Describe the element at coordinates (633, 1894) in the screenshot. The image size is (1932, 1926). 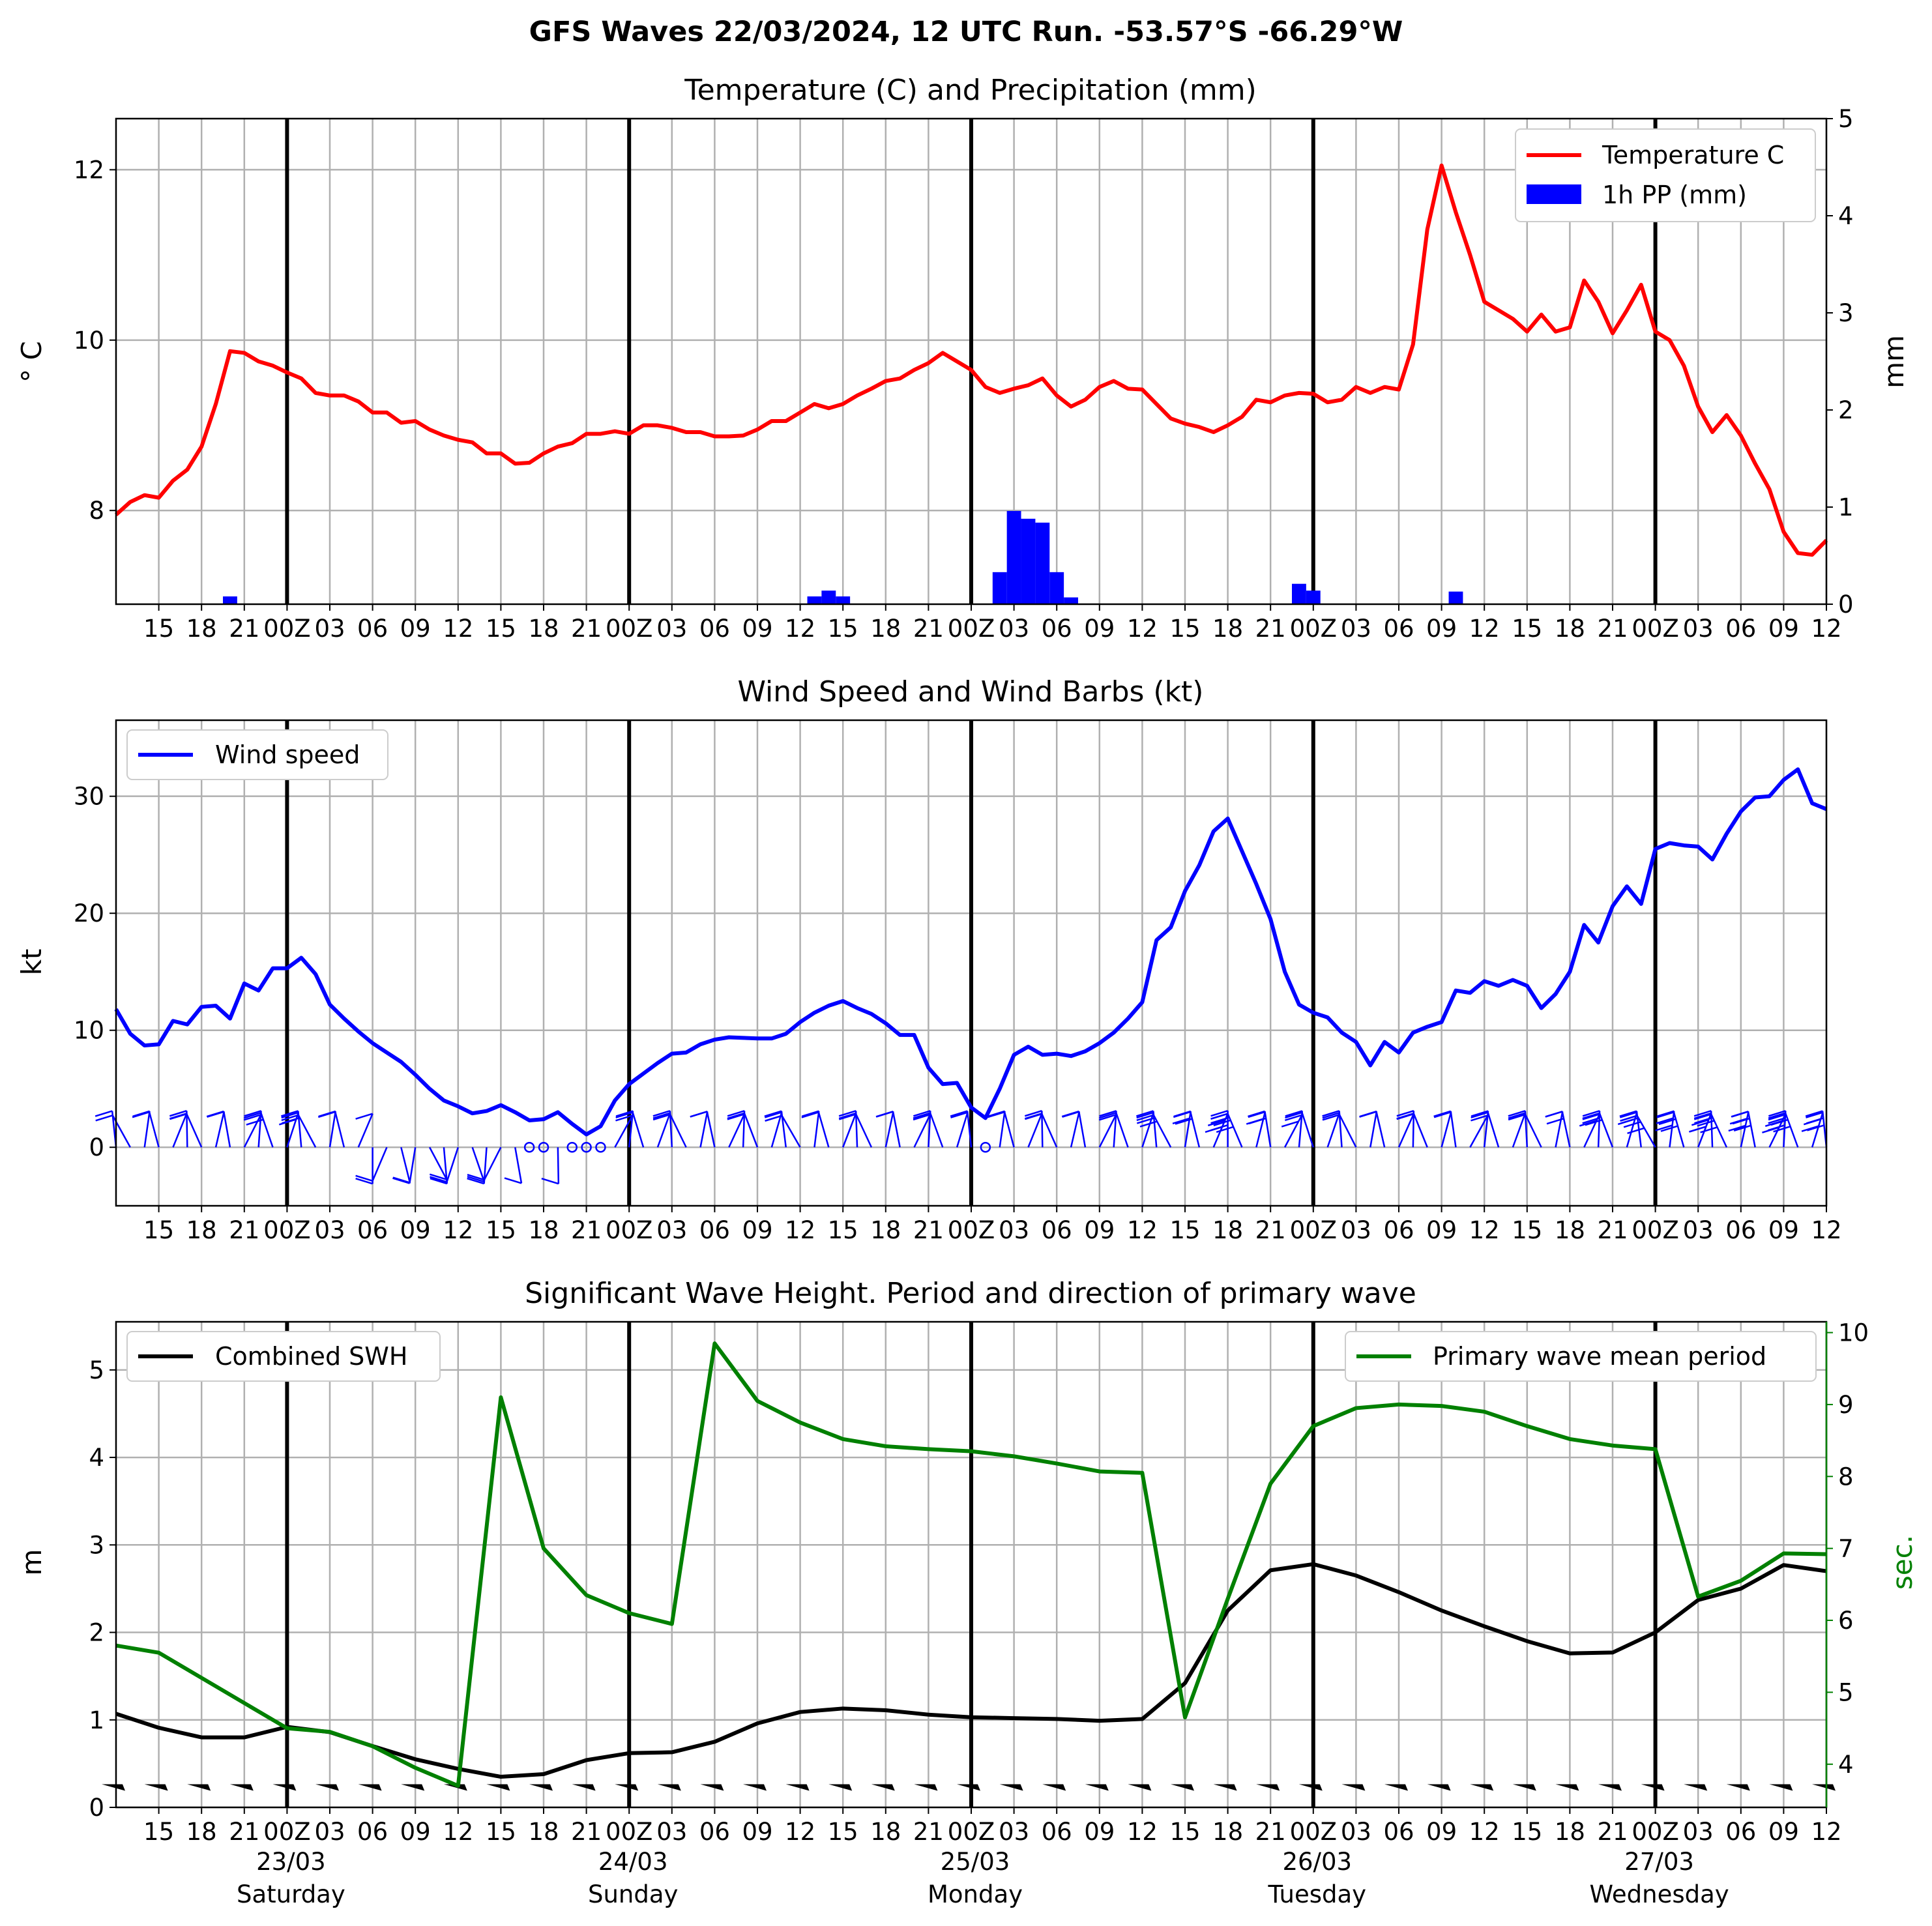
I see `day-name-label: Sunday` at that location.